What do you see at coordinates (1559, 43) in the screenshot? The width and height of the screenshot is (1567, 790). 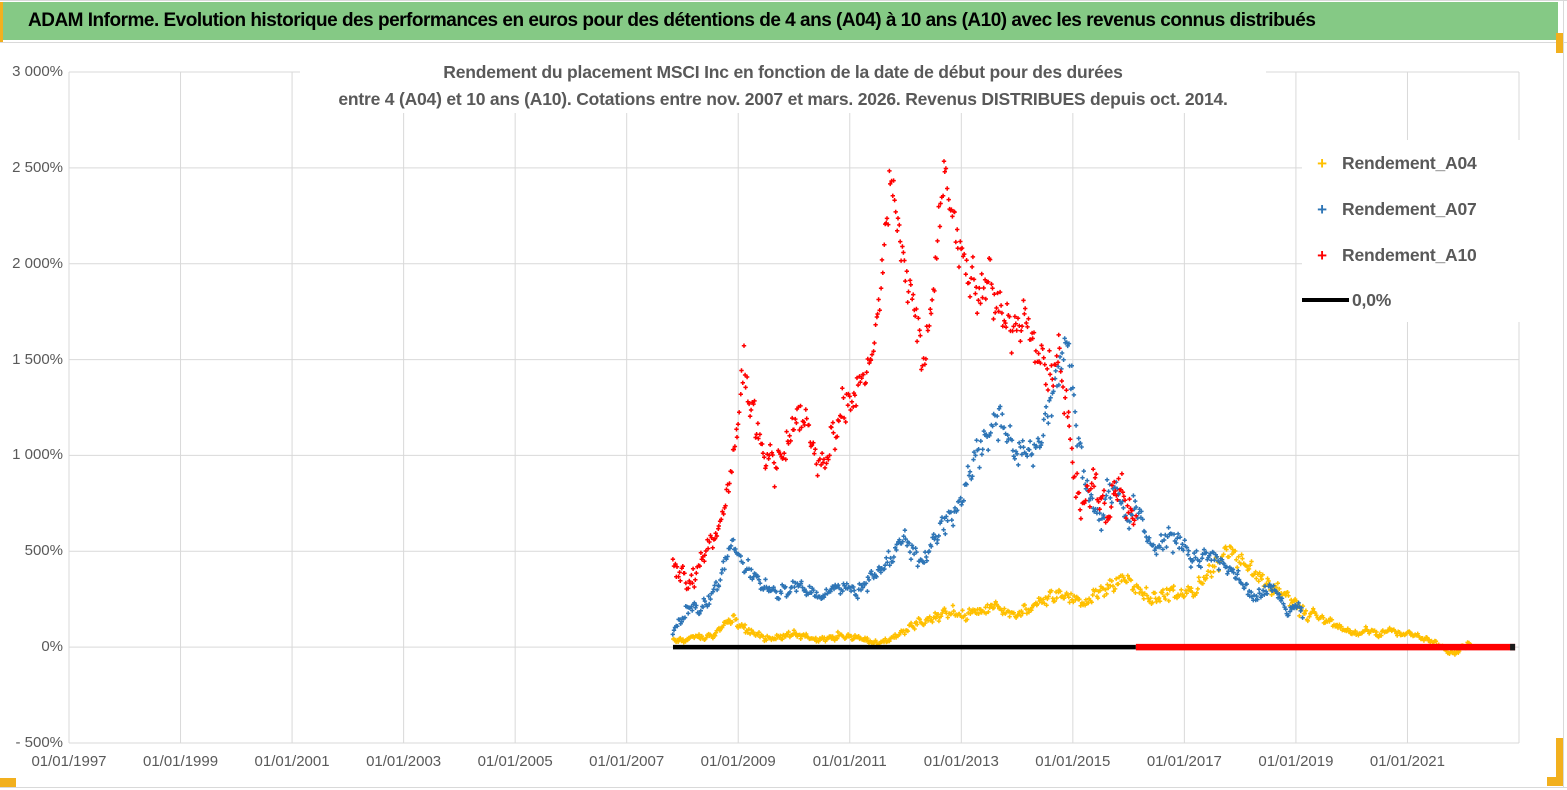 I see `selection-accent-top-right` at bounding box center [1559, 43].